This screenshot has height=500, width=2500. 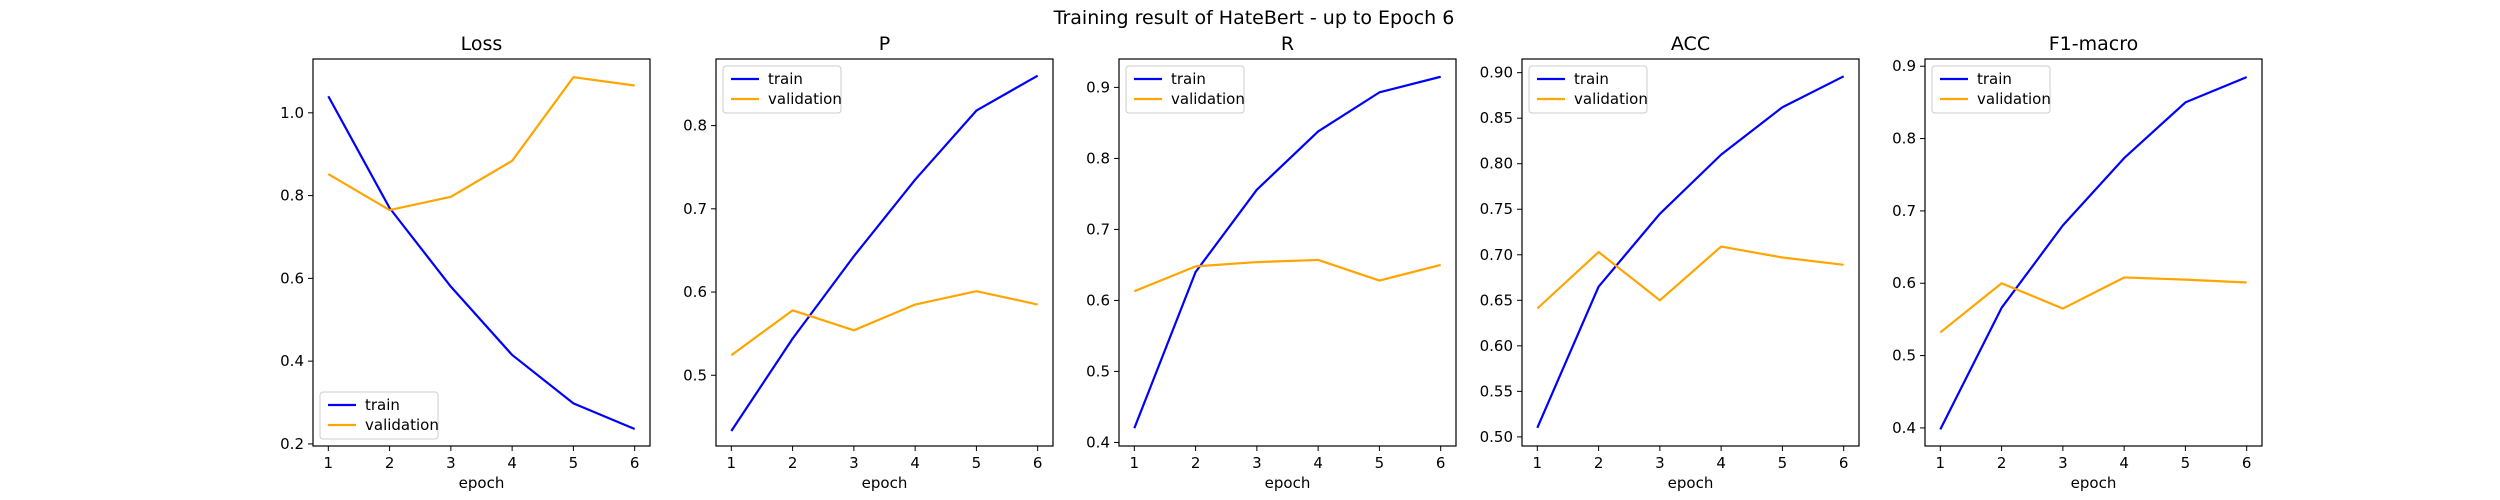 I want to click on chart-title: R, so click(x=1287, y=44).